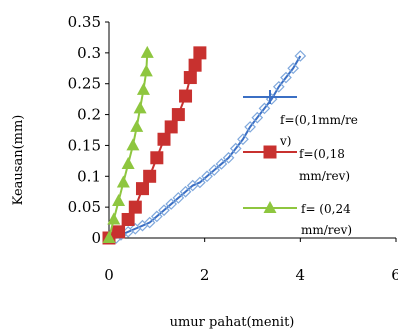 The width and height of the screenshot is (398, 329). Describe the element at coordinates (89, 176) in the screenshot. I see `y-tick-label: 0.1` at that location.